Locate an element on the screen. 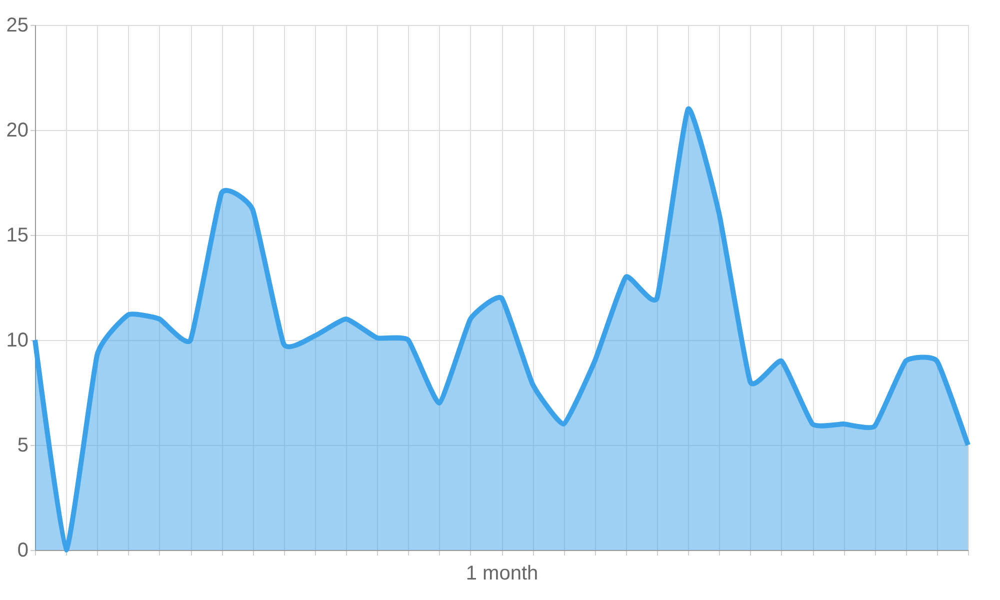  x-axis-title: 1 month is located at coordinates (502, 573).